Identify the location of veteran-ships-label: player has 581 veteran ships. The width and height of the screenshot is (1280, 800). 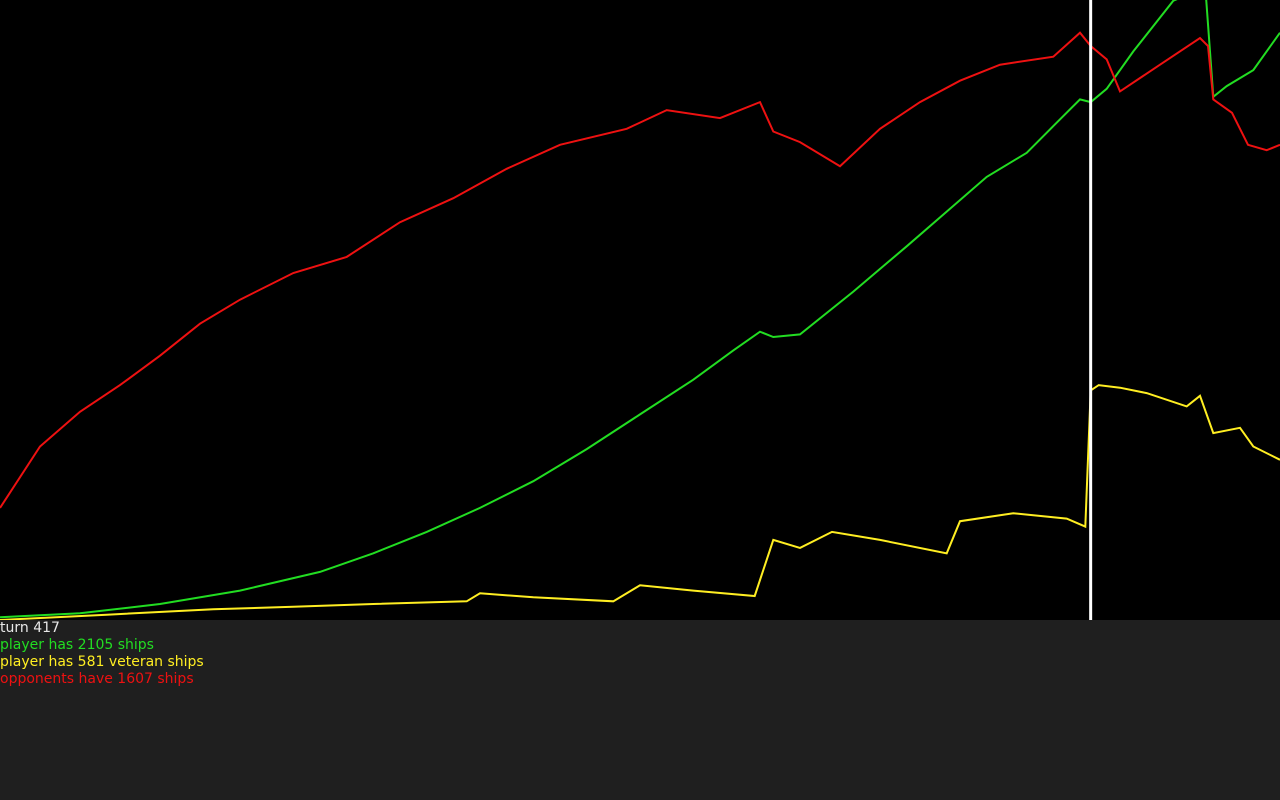
(102, 662).